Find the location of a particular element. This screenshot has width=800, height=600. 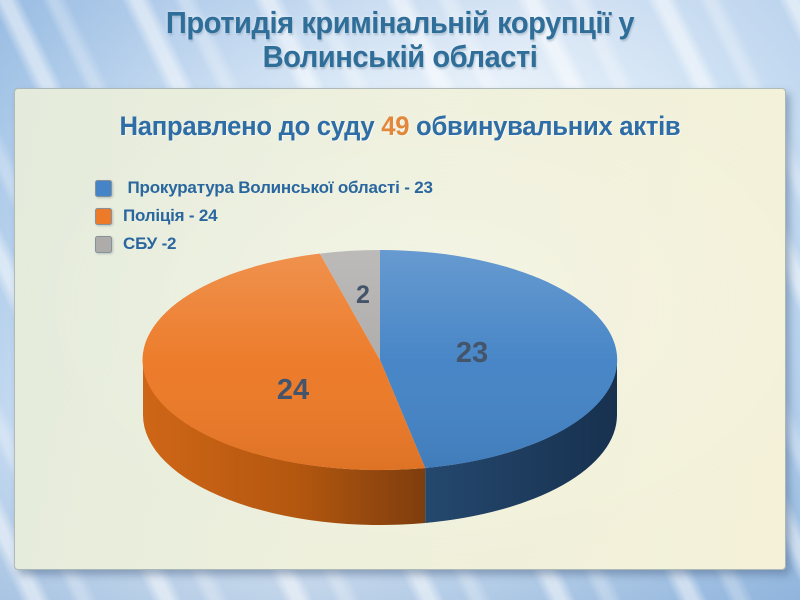

legend-swatch-gray-icon is located at coordinates (103, 244).